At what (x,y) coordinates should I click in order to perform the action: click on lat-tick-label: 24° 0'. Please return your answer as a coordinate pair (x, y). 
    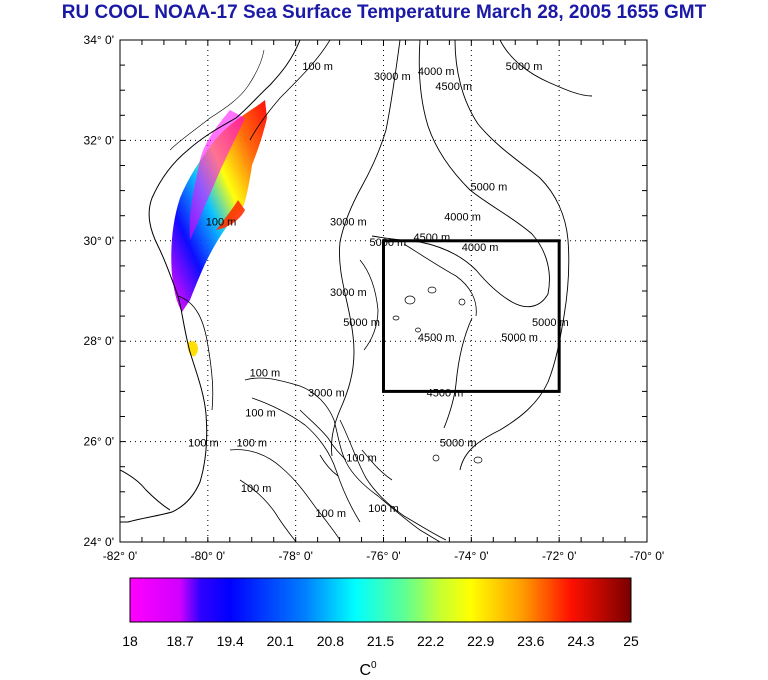
    Looking at the image, I should click on (99, 542).